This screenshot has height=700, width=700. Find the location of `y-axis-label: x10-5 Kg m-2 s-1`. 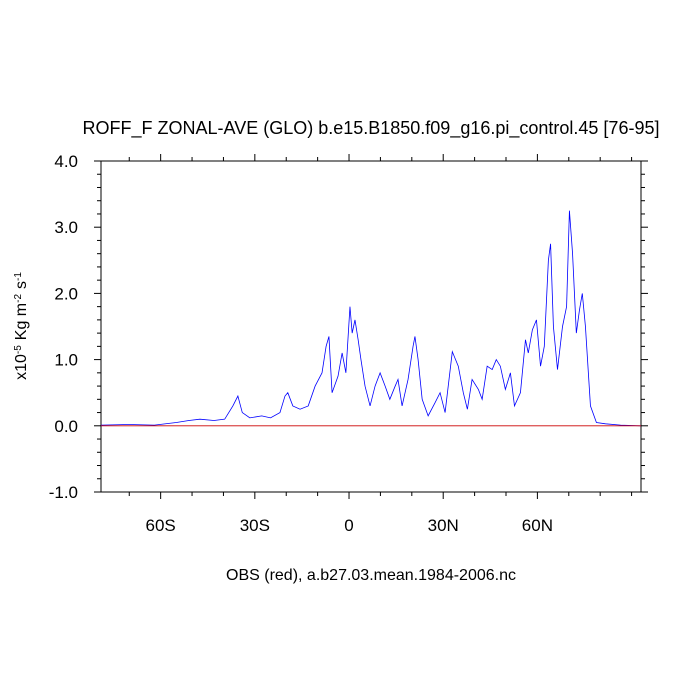

y-axis-label: x10-5 Kg m-2 s-1 is located at coordinates (22, 326).